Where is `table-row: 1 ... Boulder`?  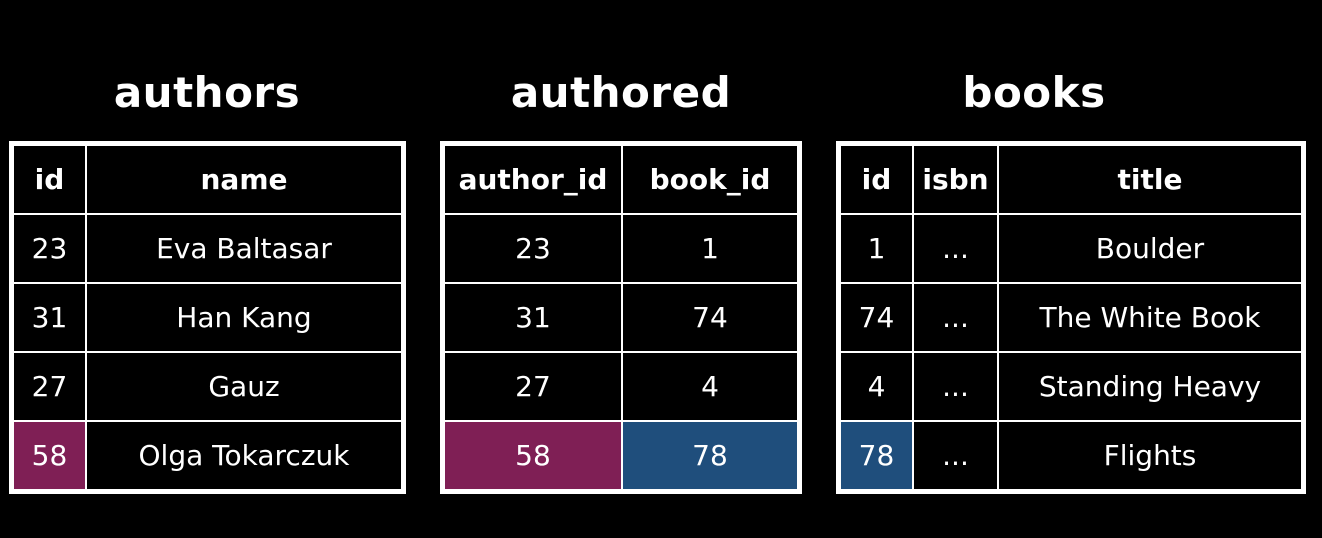 table-row: 1 ... Boulder is located at coordinates (1071, 248).